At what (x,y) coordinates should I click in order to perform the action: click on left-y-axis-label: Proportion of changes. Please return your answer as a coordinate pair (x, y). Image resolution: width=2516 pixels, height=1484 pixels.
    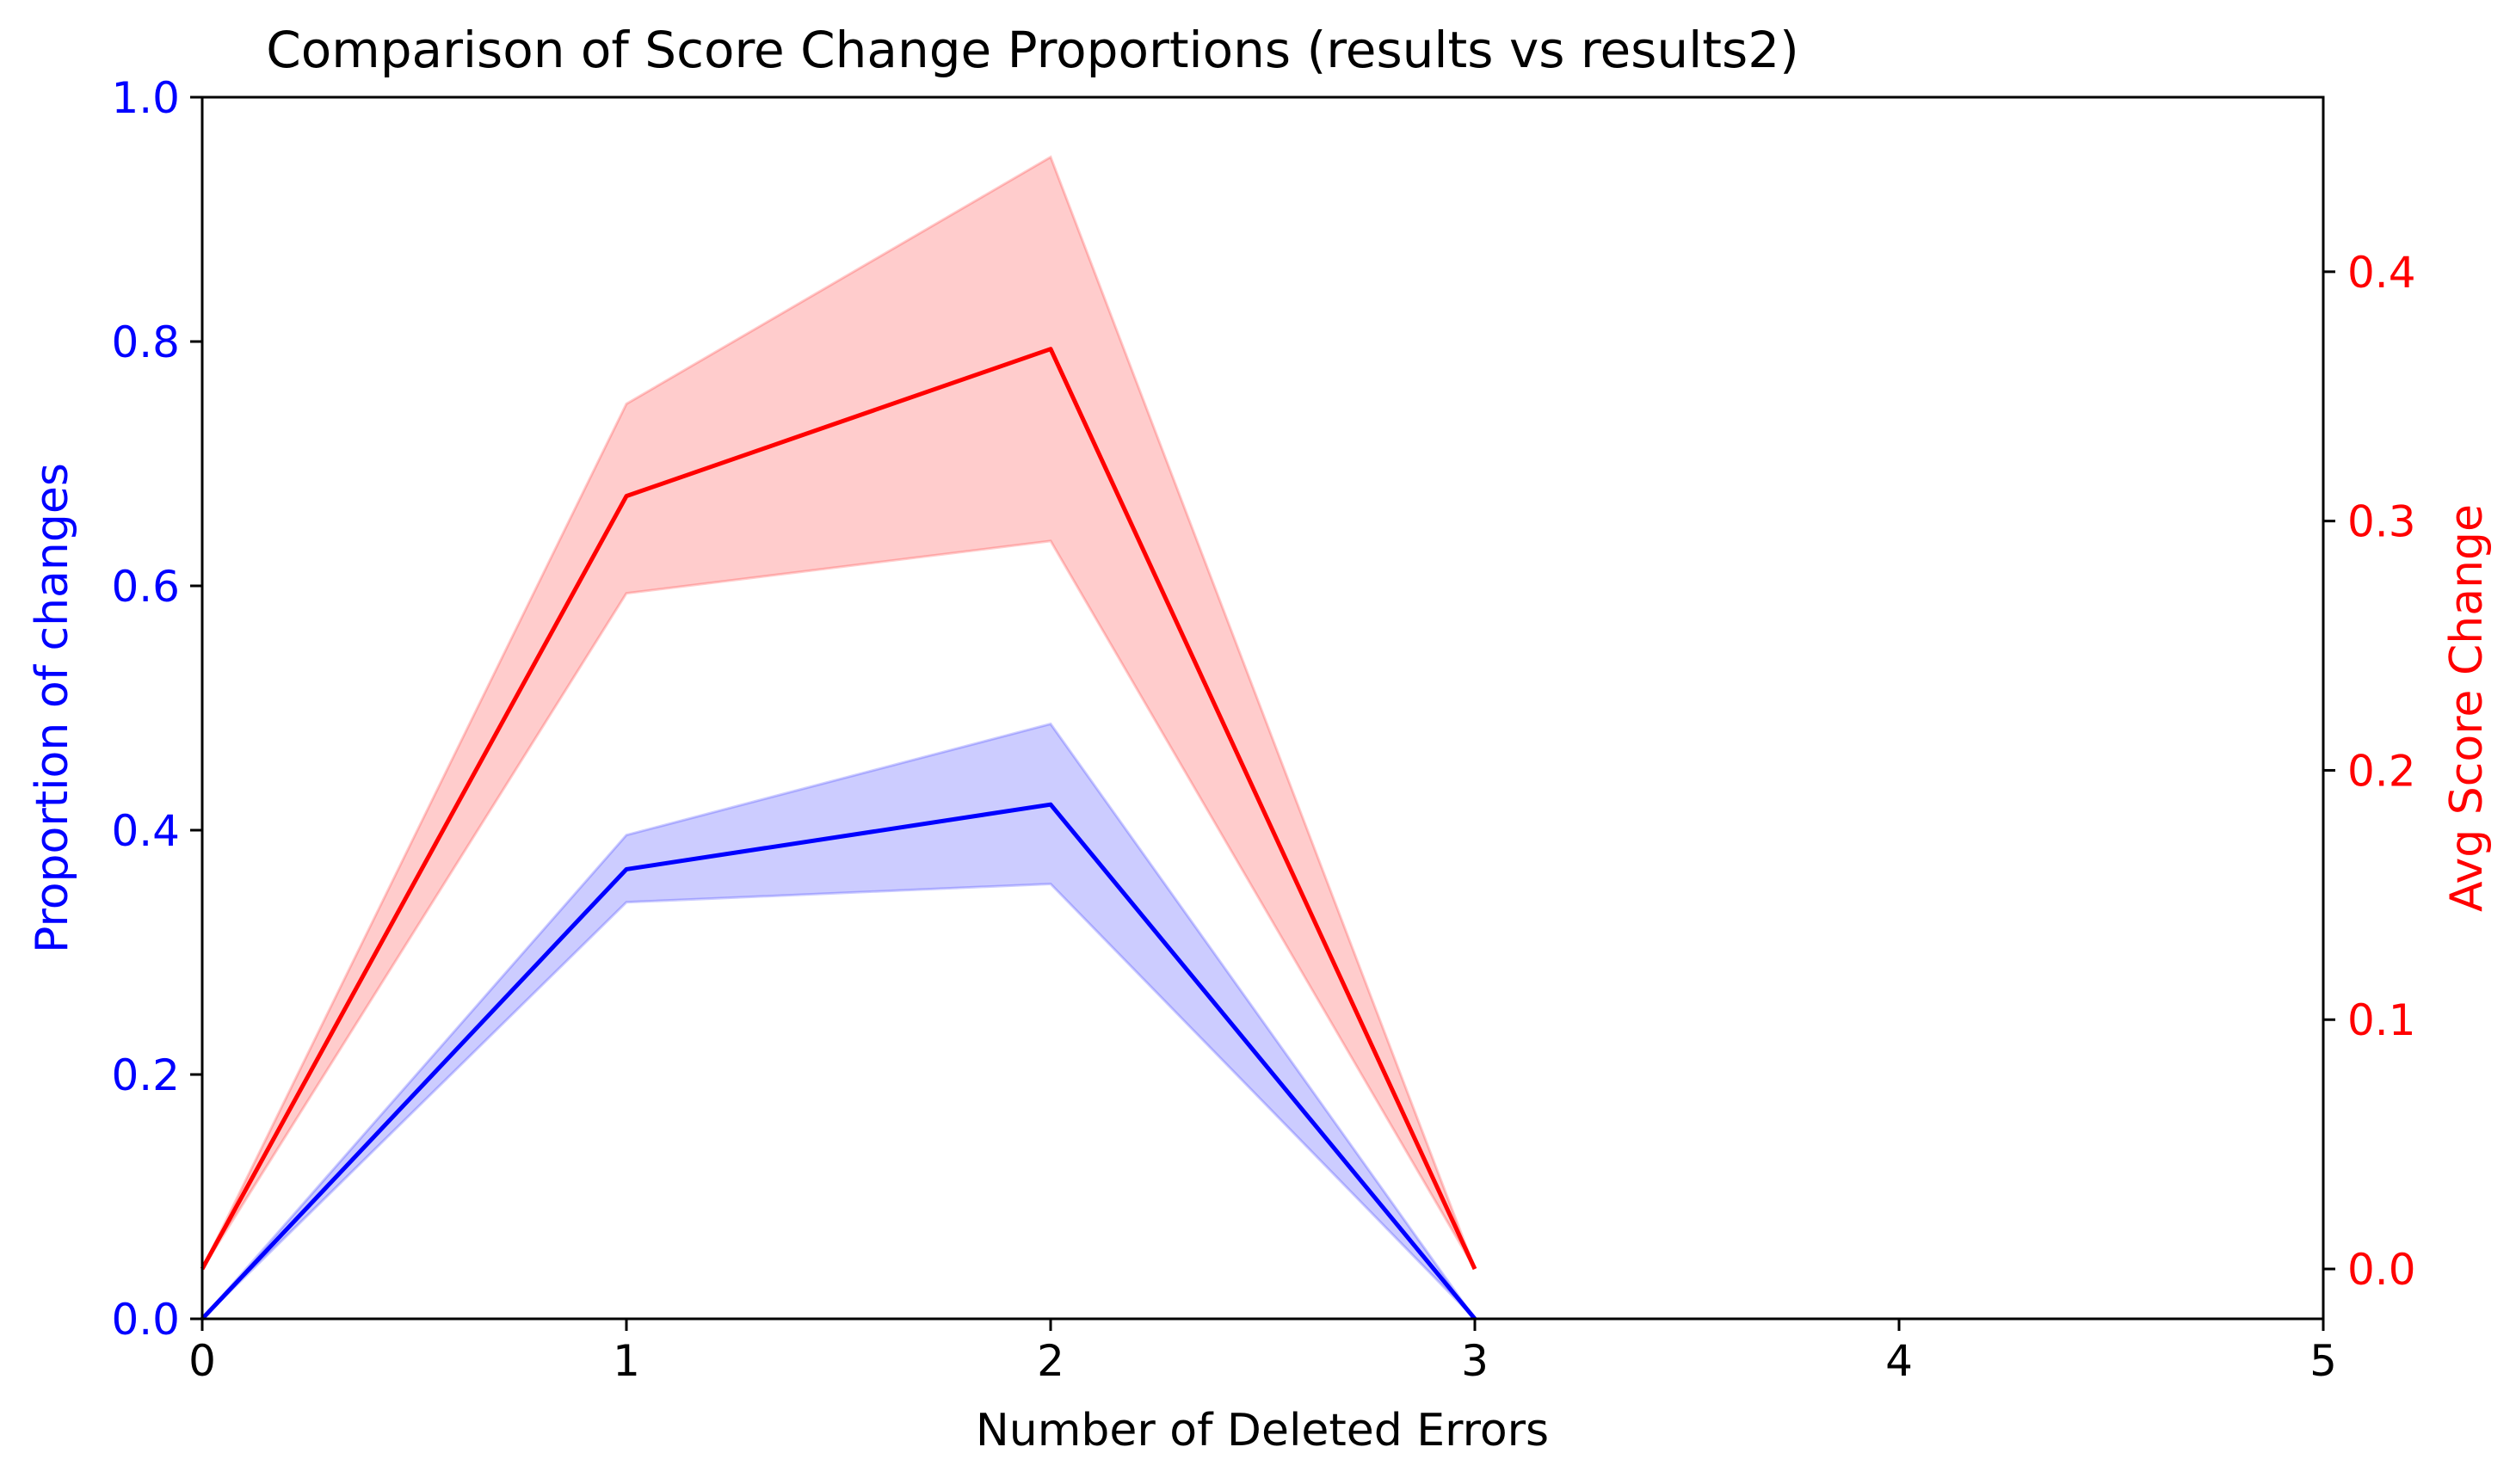
    Looking at the image, I should click on (52, 708).